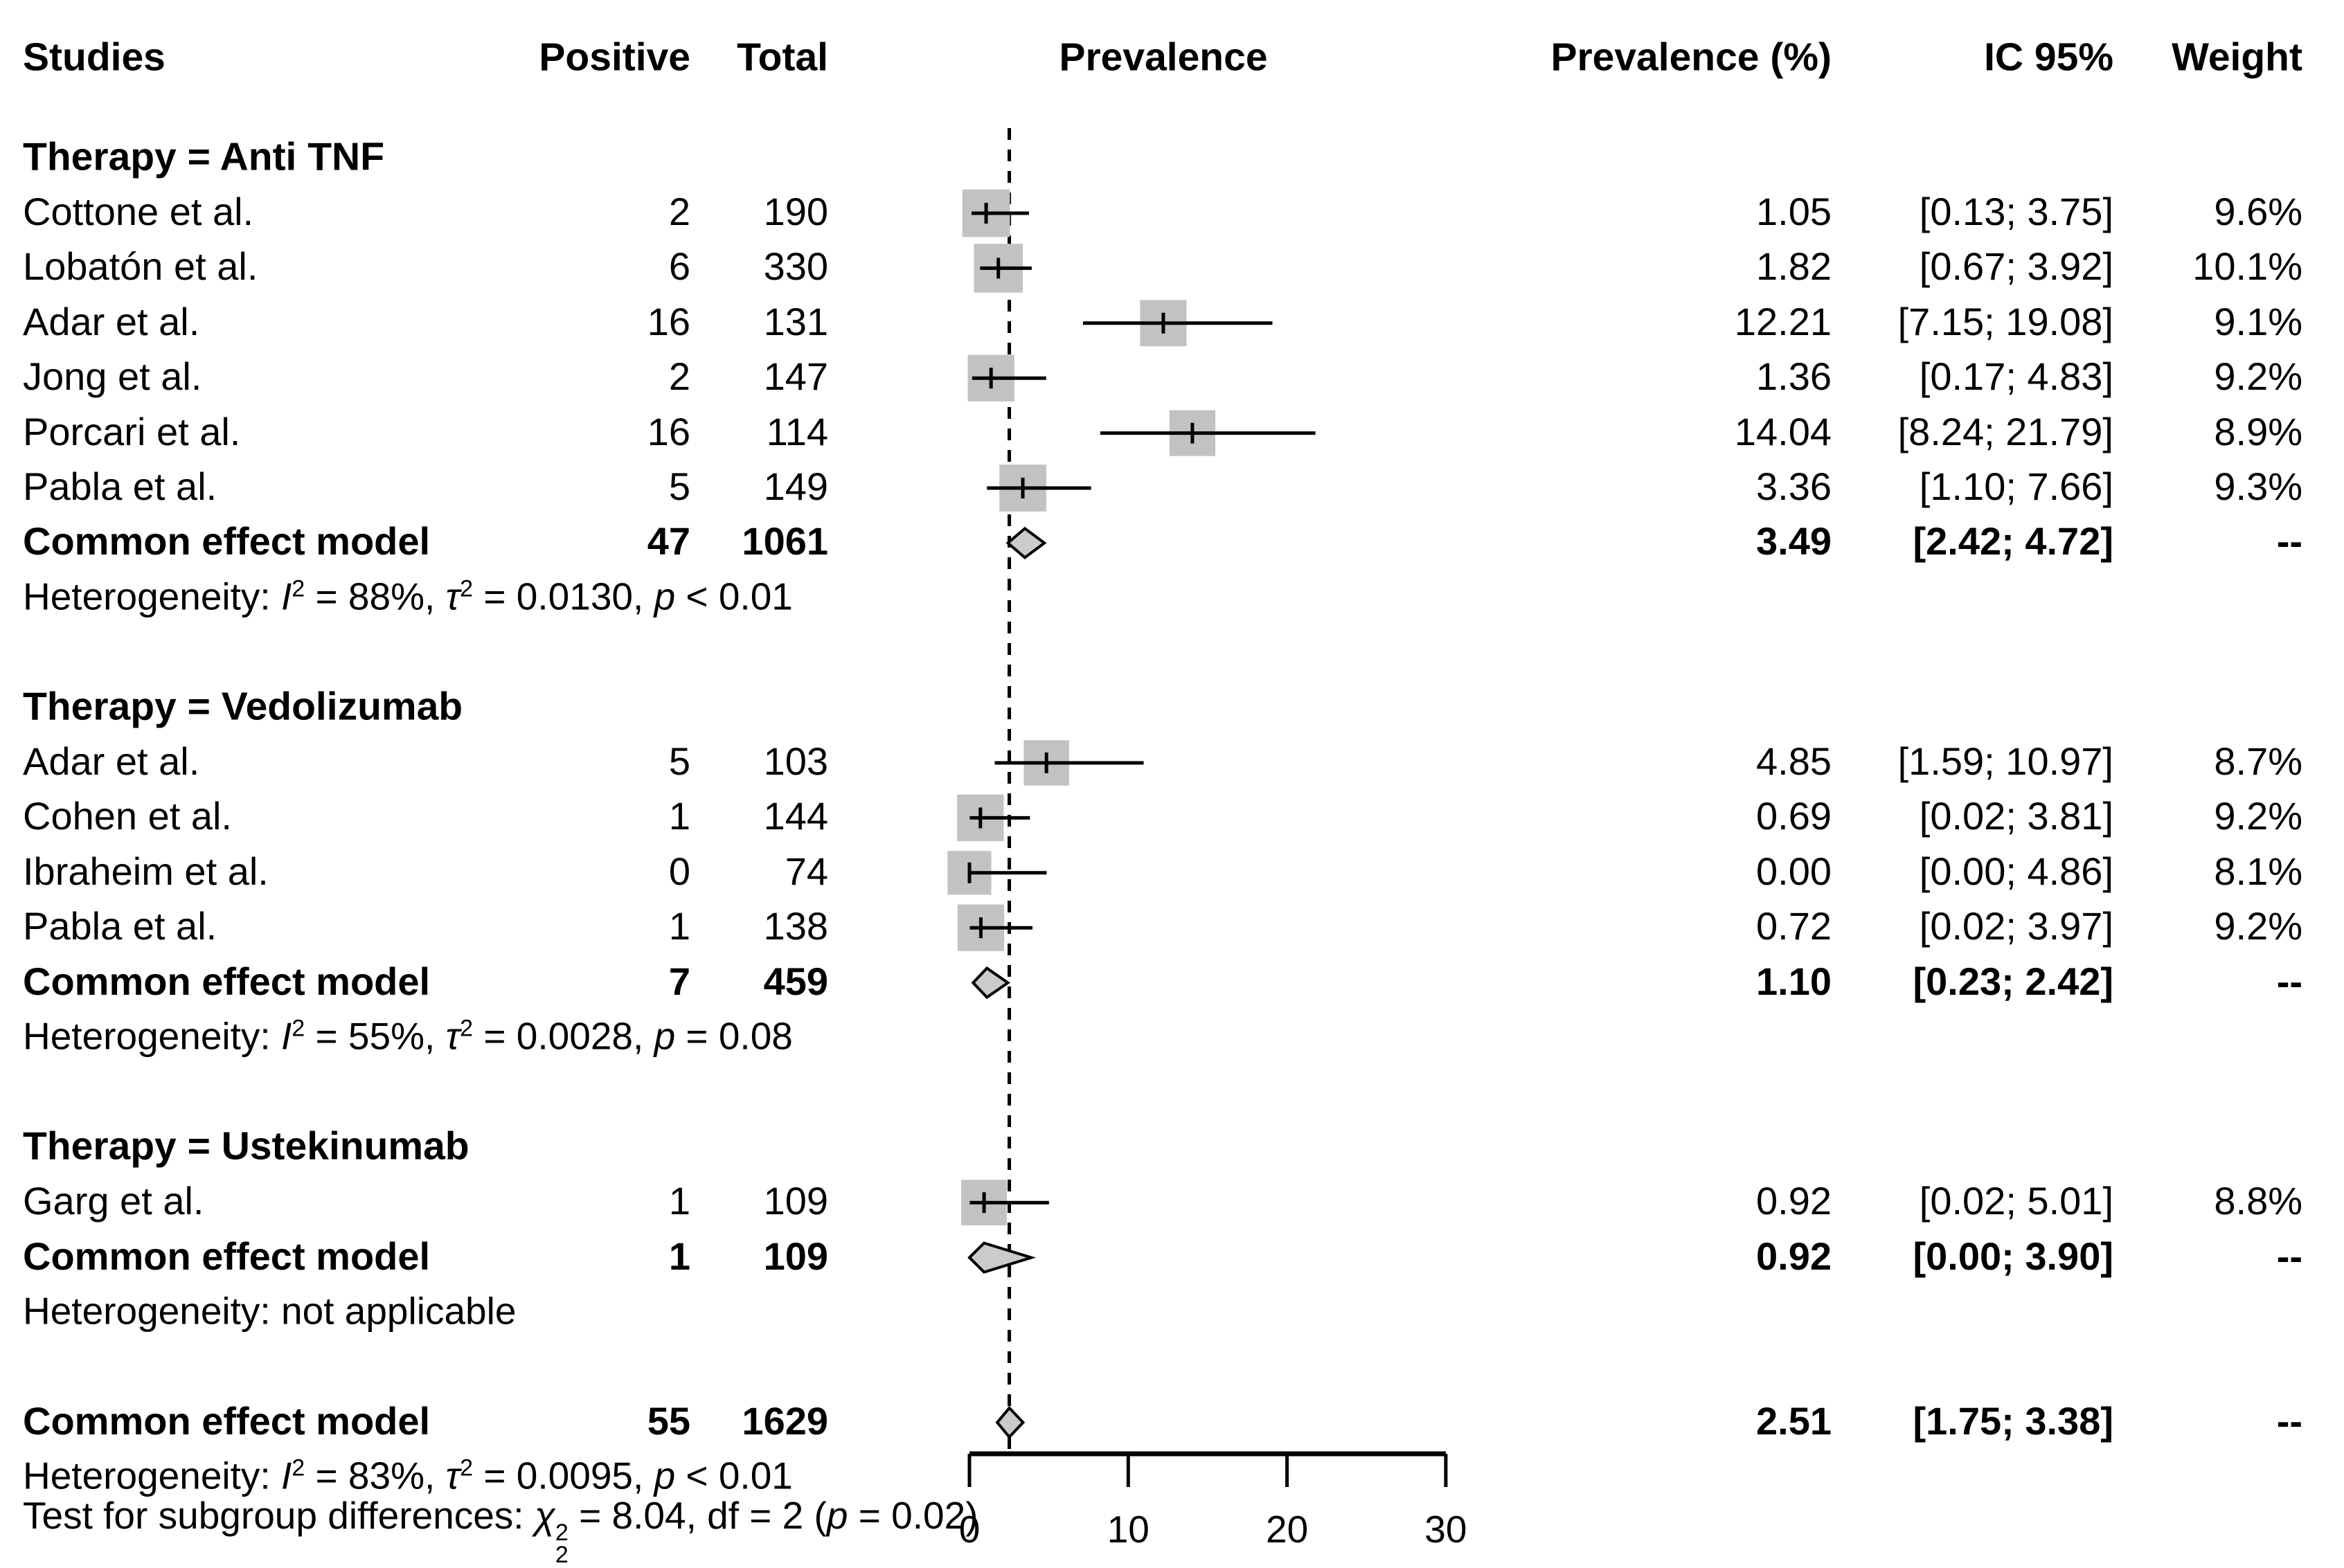  Describe the element at coordinates (1794, 266) in the screenshot. I see `study-prevalence: 1.82` at that location.